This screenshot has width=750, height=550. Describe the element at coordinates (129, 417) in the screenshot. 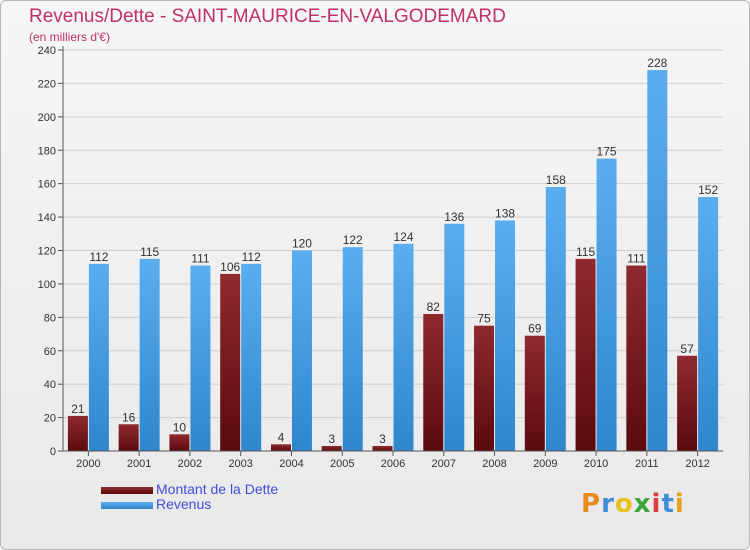

I see `debt-value-label: 16` at that location.